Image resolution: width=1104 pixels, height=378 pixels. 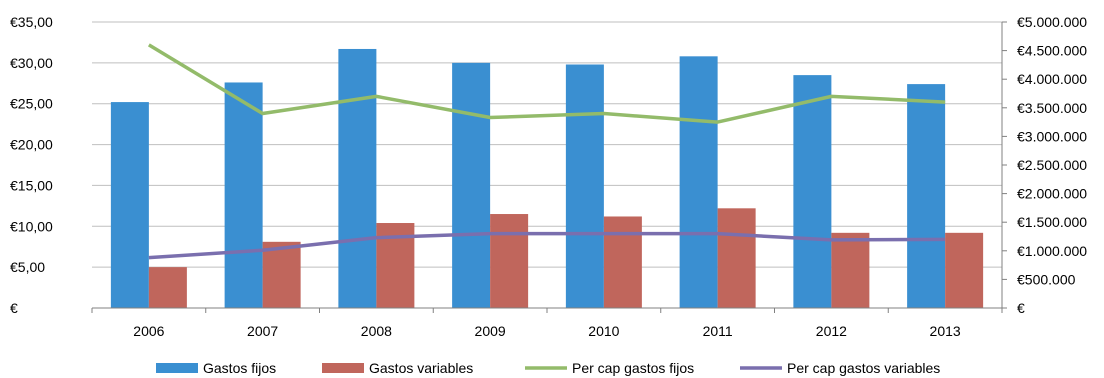 What do you see at coordinates (31, 145) in the screenshot?
I see `left-axis-tick-label: €20,00` at bounding box center [31, 145].